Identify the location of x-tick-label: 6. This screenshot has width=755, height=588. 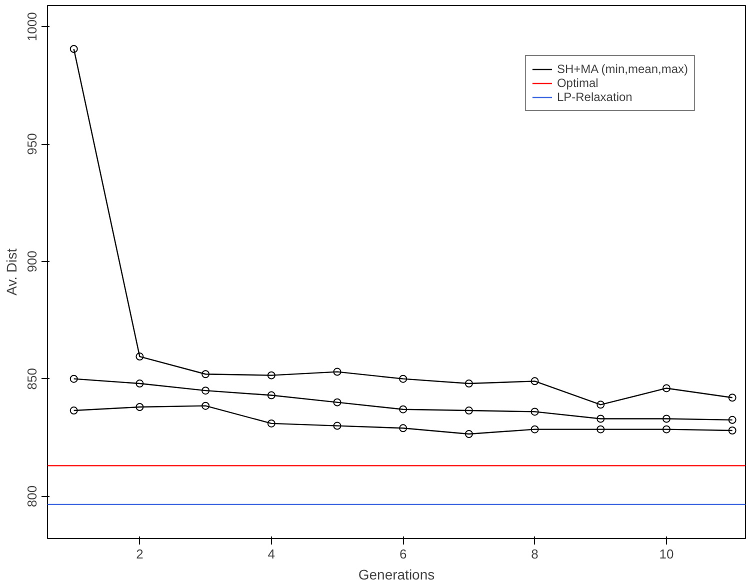
(403, 554).